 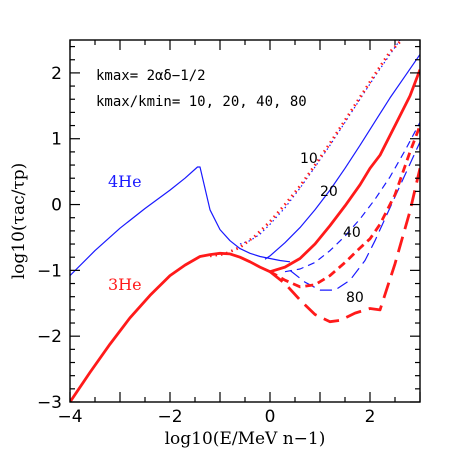 I want to click on kmax-ratio-annotation: kmax/kmin= 10, 20, 40, 80, so click(x=201, y=102).